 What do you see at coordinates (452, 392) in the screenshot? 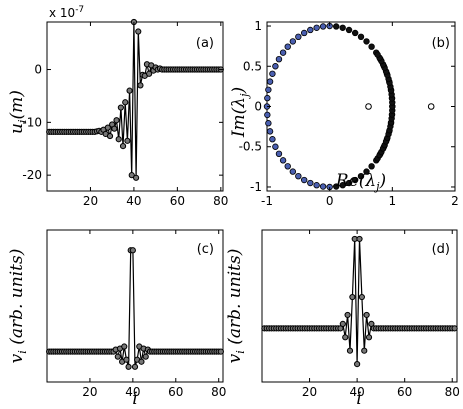
I see `panel-d-x-tick-label: 80` at bounding box center [452, 392].